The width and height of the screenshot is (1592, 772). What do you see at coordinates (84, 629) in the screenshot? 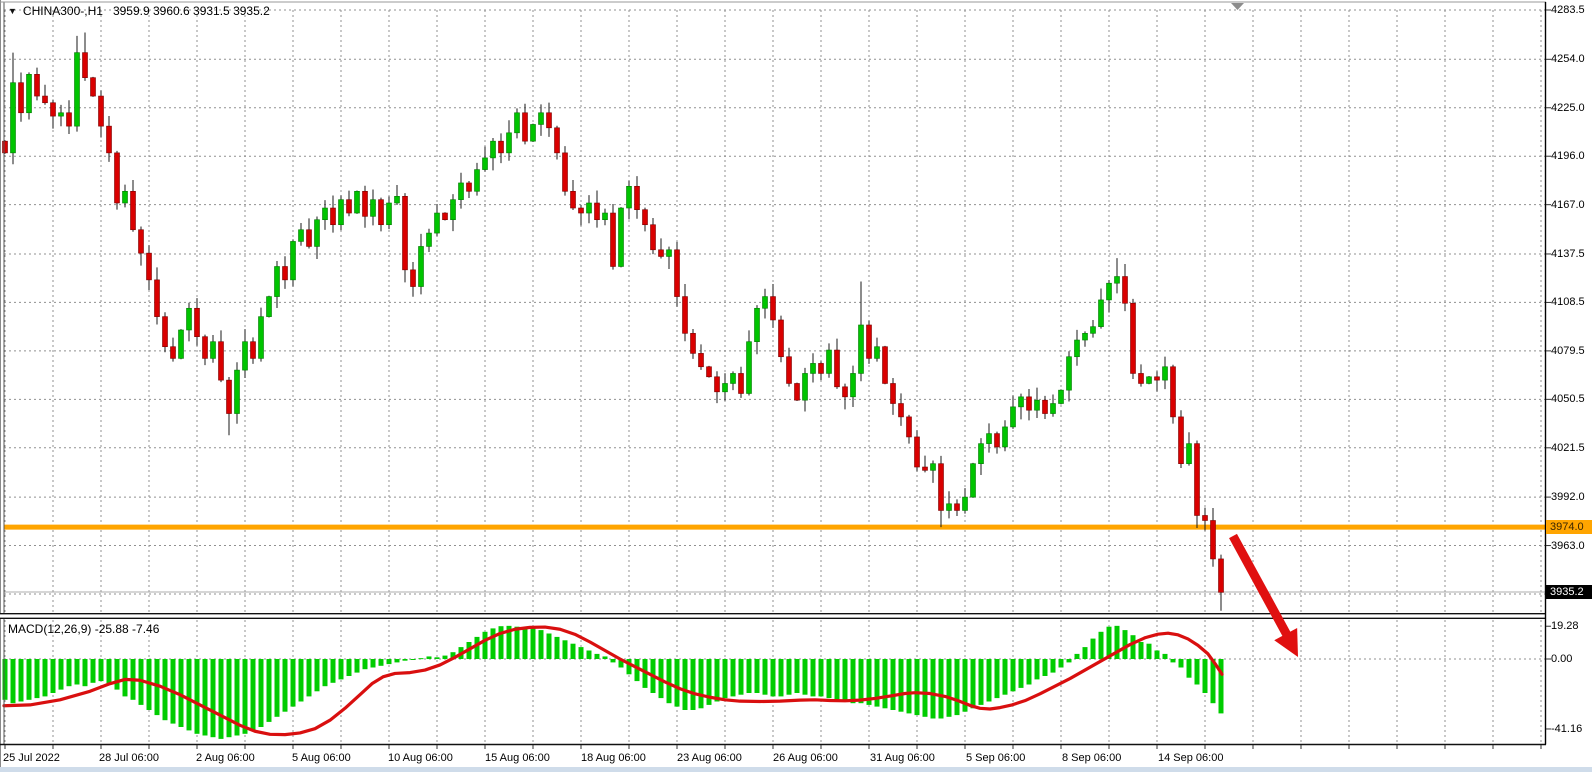
I see `macd-indicator-label: MACD(12,26,9) -25.88 -7.46` at bounding box center [84, 629].